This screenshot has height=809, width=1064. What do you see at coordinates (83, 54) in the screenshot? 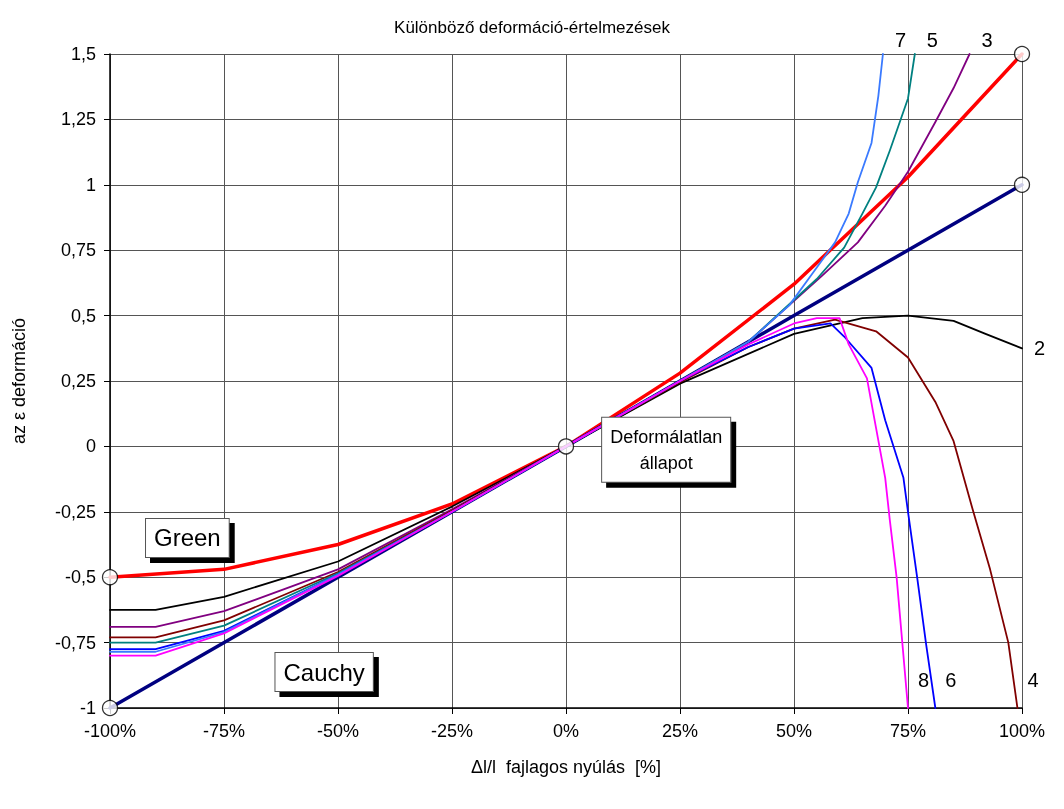
I see `y-tick-label: 1,5` at bounding box center [83, 54].